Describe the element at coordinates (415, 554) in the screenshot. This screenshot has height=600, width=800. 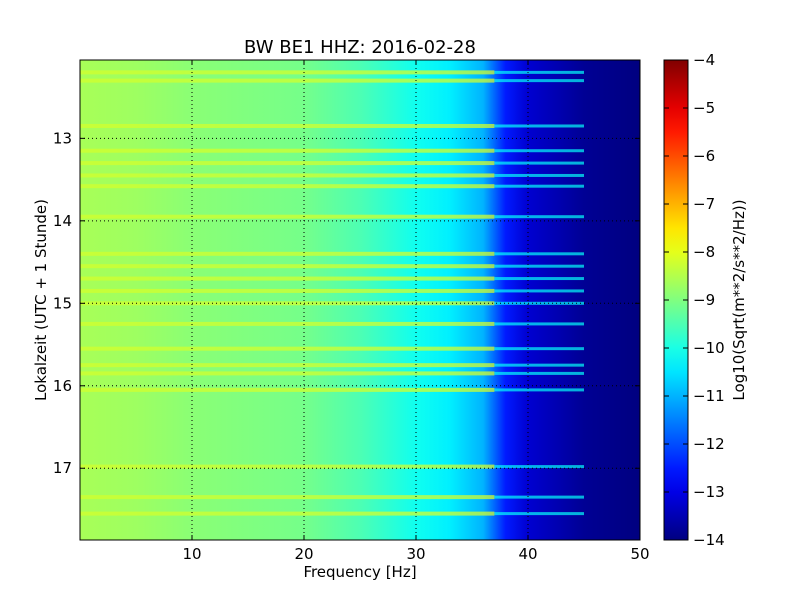
I see `x-tick-label: 30` at that location.